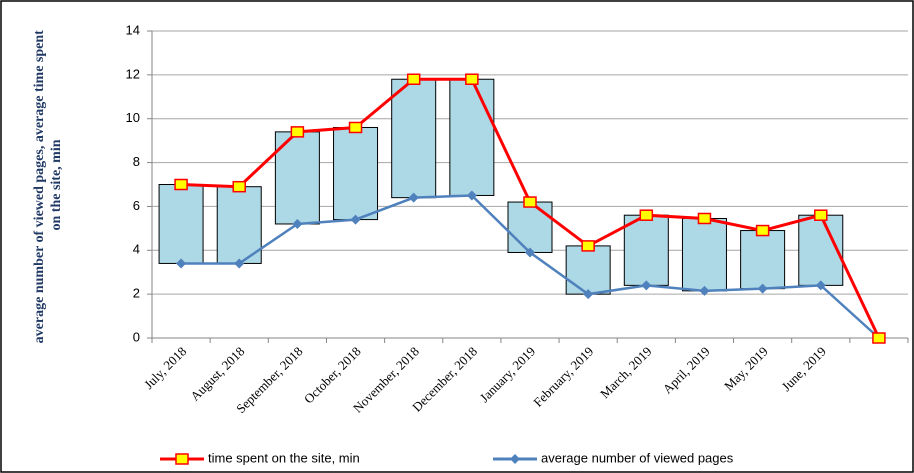 The width and height of the screenshot is (914, 473). What do you see at coordinates (133, 29) in the screenshot?
I see `y-tick-label: 14` at bounding box center [133, 29].